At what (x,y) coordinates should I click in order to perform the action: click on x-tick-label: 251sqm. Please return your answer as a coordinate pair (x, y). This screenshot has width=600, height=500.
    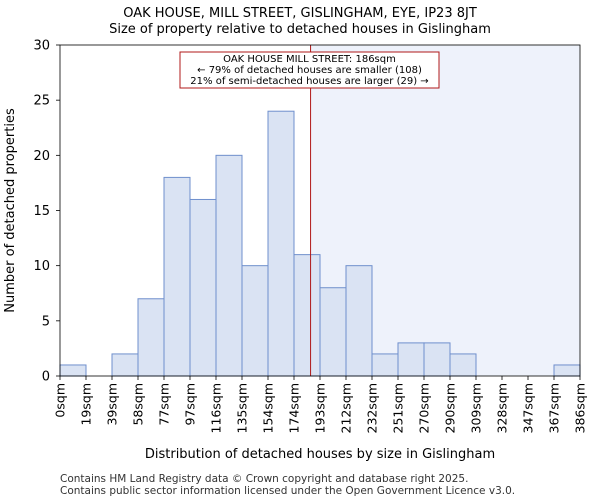
    Looking at the image, I should click on (398, 408).